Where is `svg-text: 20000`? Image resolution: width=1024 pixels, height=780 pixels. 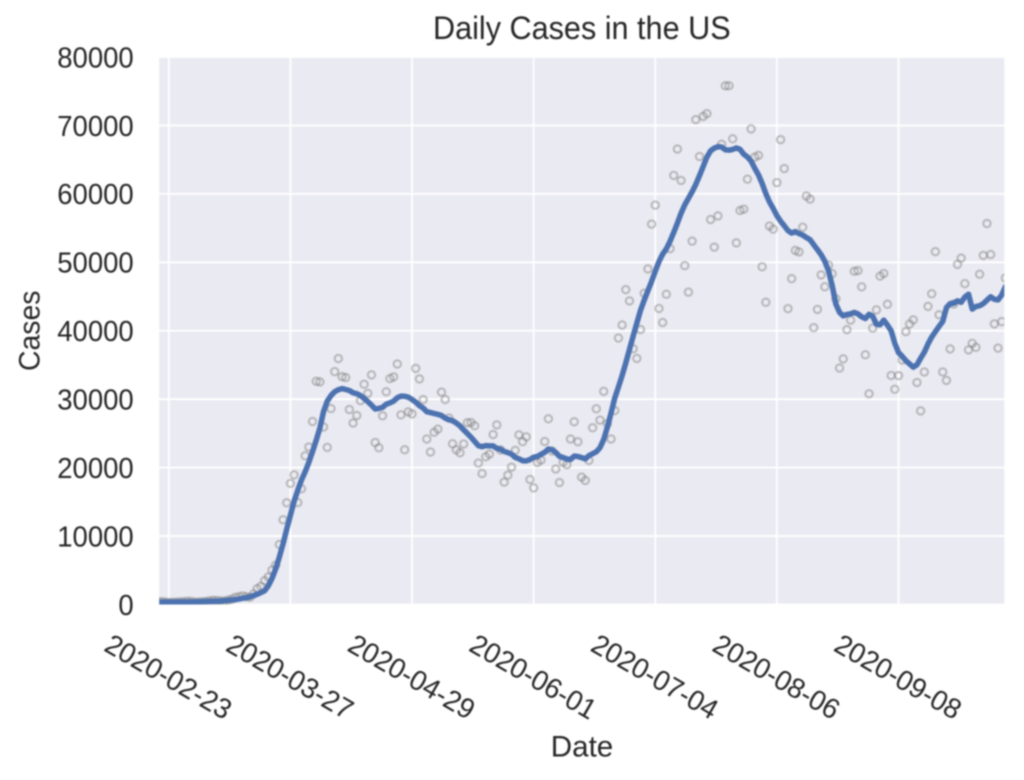 svg-text: 20000 is located at coordinates (95, 468).